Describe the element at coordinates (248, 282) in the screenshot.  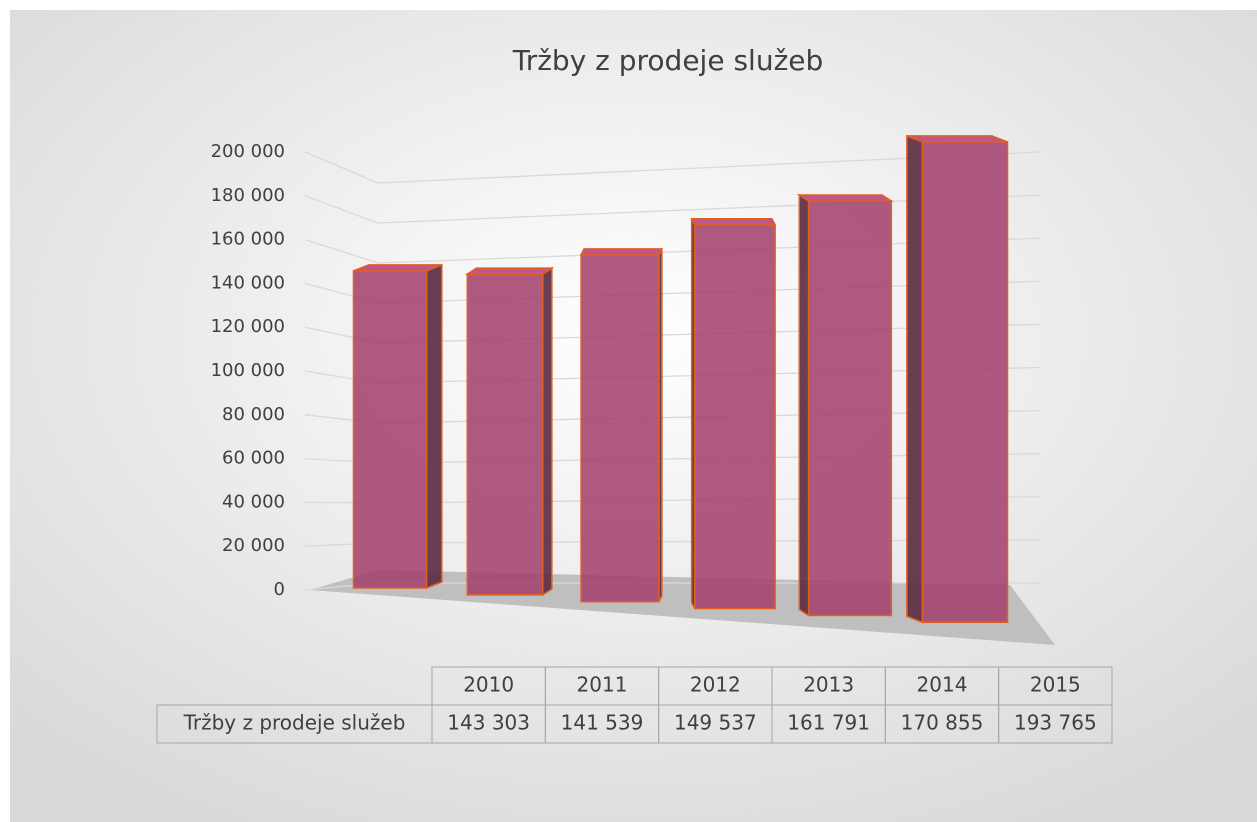
I see `y-tick-label: 140 000` at that location.